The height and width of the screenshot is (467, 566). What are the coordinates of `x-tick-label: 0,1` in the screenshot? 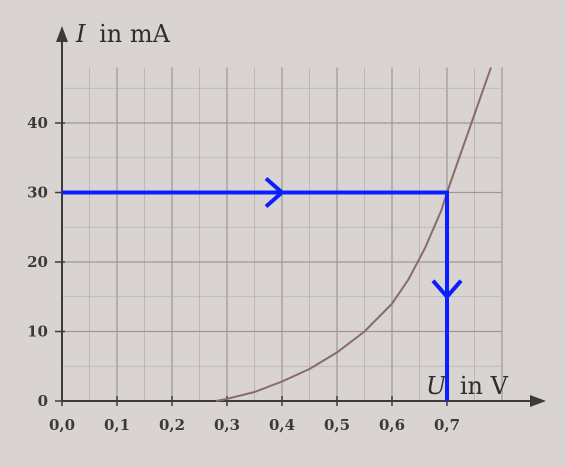 It's located at (117, 425).